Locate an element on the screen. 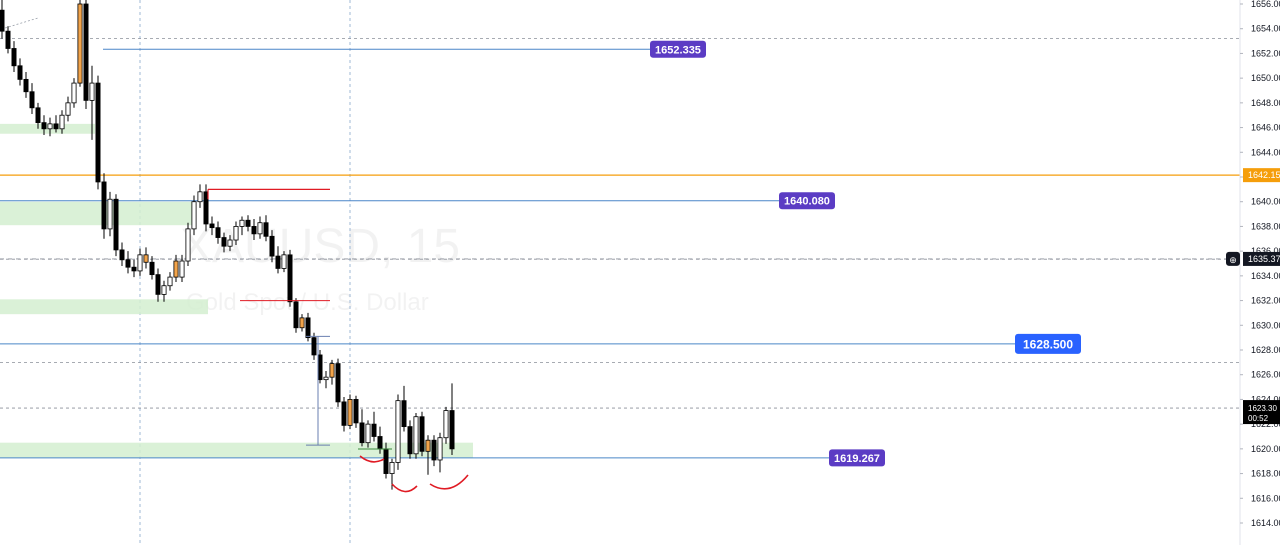 Image resolution: width=1280 pixels, height=545 pixels. watermark: XAUUSD, 15 Gold Spot / U.S. Dollar is located at coordinates (320, 268).